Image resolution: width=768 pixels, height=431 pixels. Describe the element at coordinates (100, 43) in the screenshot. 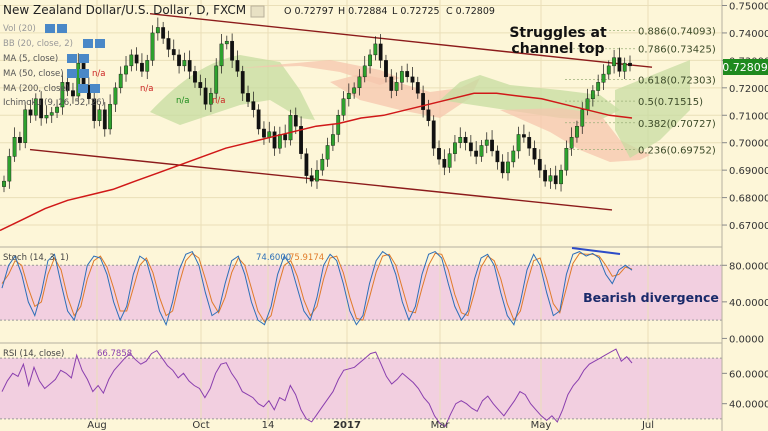

I see `legend-bb-eye-icon` at that location.